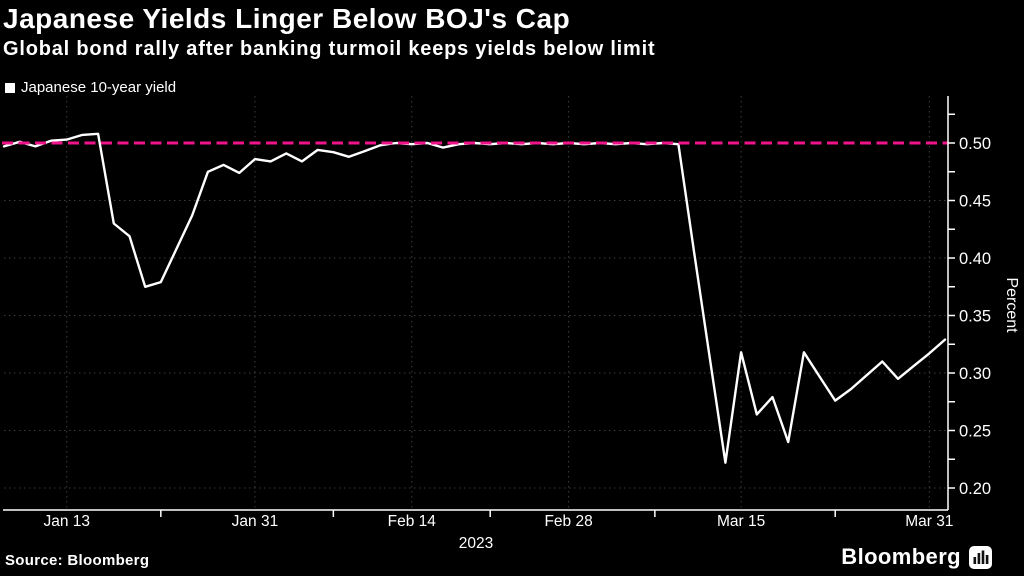  I want to click on bloomberg-logo: Bloomberg, so click(916, 557).